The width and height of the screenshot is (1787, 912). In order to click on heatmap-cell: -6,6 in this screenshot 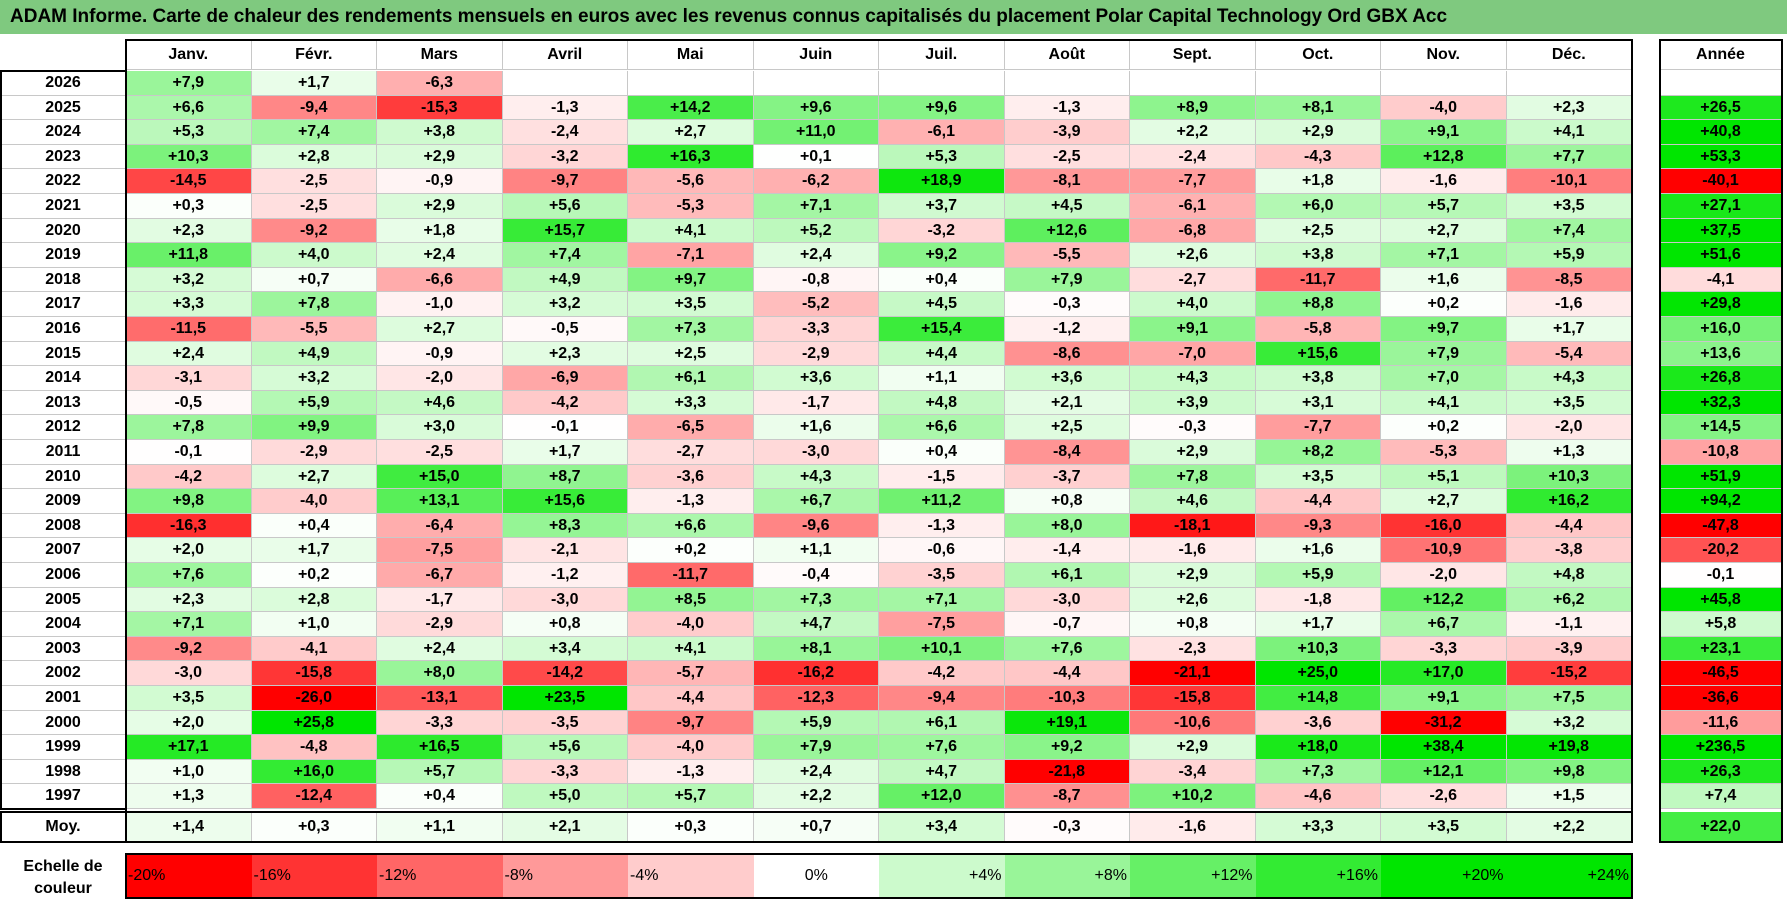, I will do `click(440, 280)`.